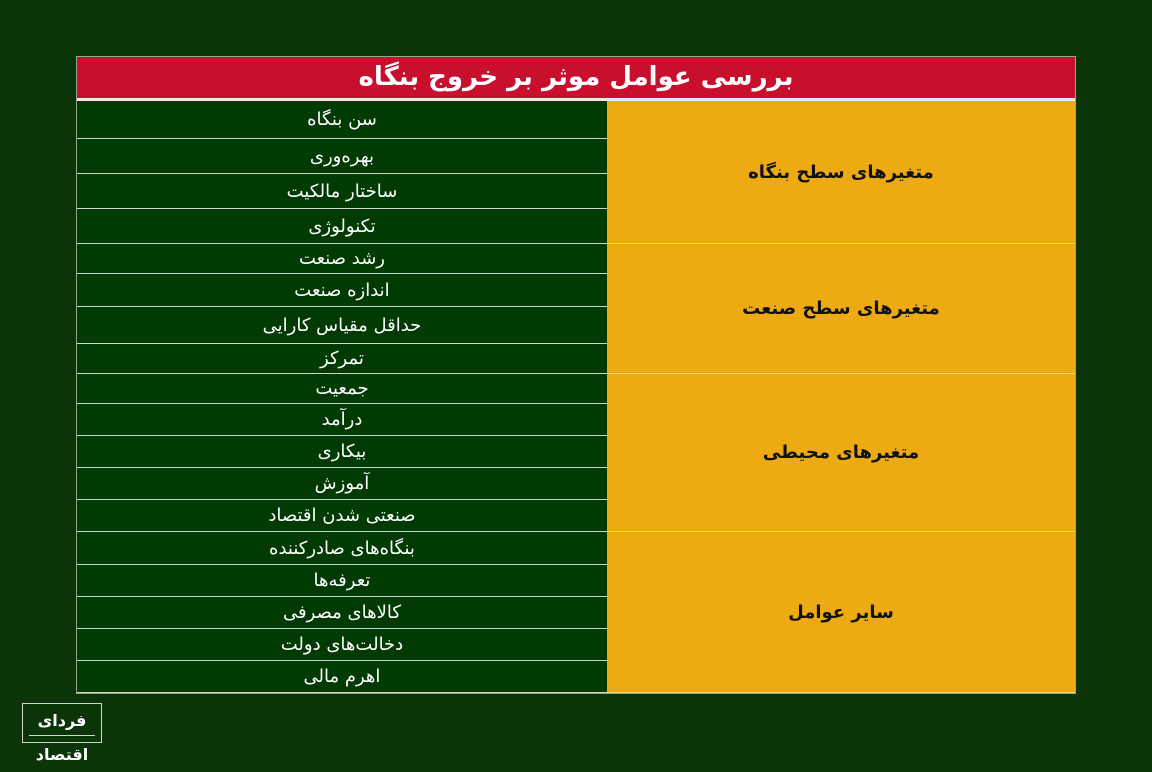 Image resolution: width=1152 pixels, height=772 pixels. What do you see at coordinates (840, 172) in the screenshot?
I see `group-cell: متغیرهای سطح بنگاه` at bounding box center [840, 172].